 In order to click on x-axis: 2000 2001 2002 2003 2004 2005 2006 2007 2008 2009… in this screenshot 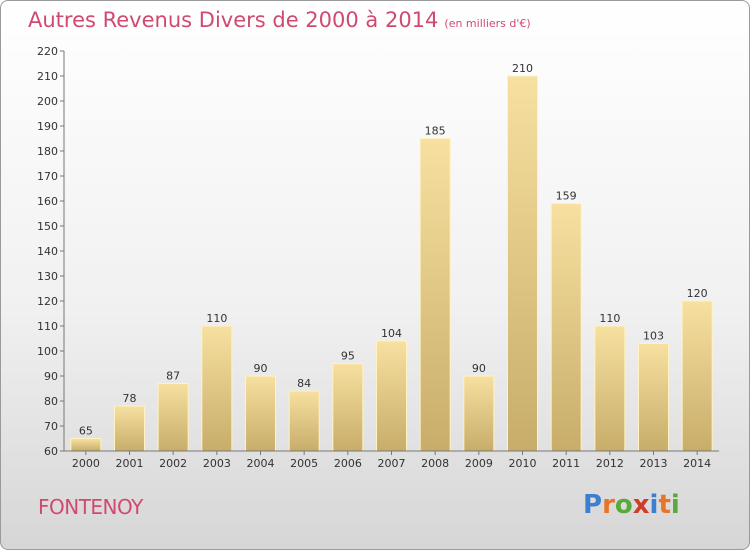, I will do `click(391, 460)`.